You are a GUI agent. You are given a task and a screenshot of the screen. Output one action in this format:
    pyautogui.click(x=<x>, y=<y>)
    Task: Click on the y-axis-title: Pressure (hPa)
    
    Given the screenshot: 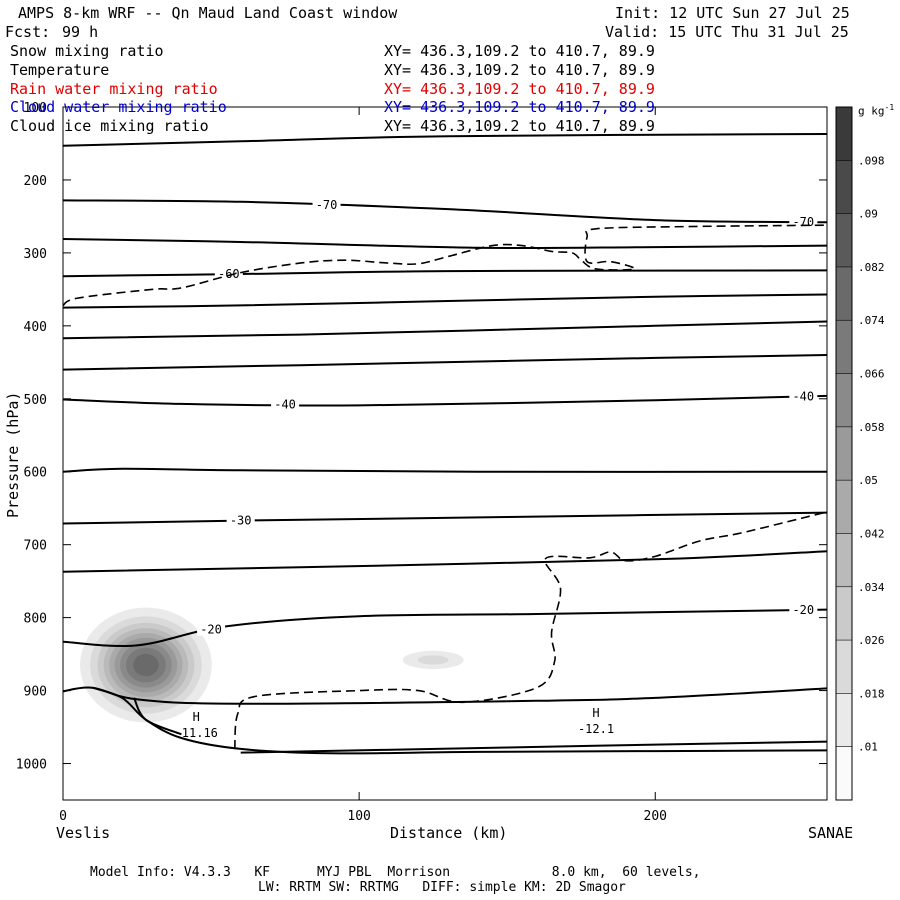 What is the action you would take?
    pyautogui.click(x=13, y=454)
    